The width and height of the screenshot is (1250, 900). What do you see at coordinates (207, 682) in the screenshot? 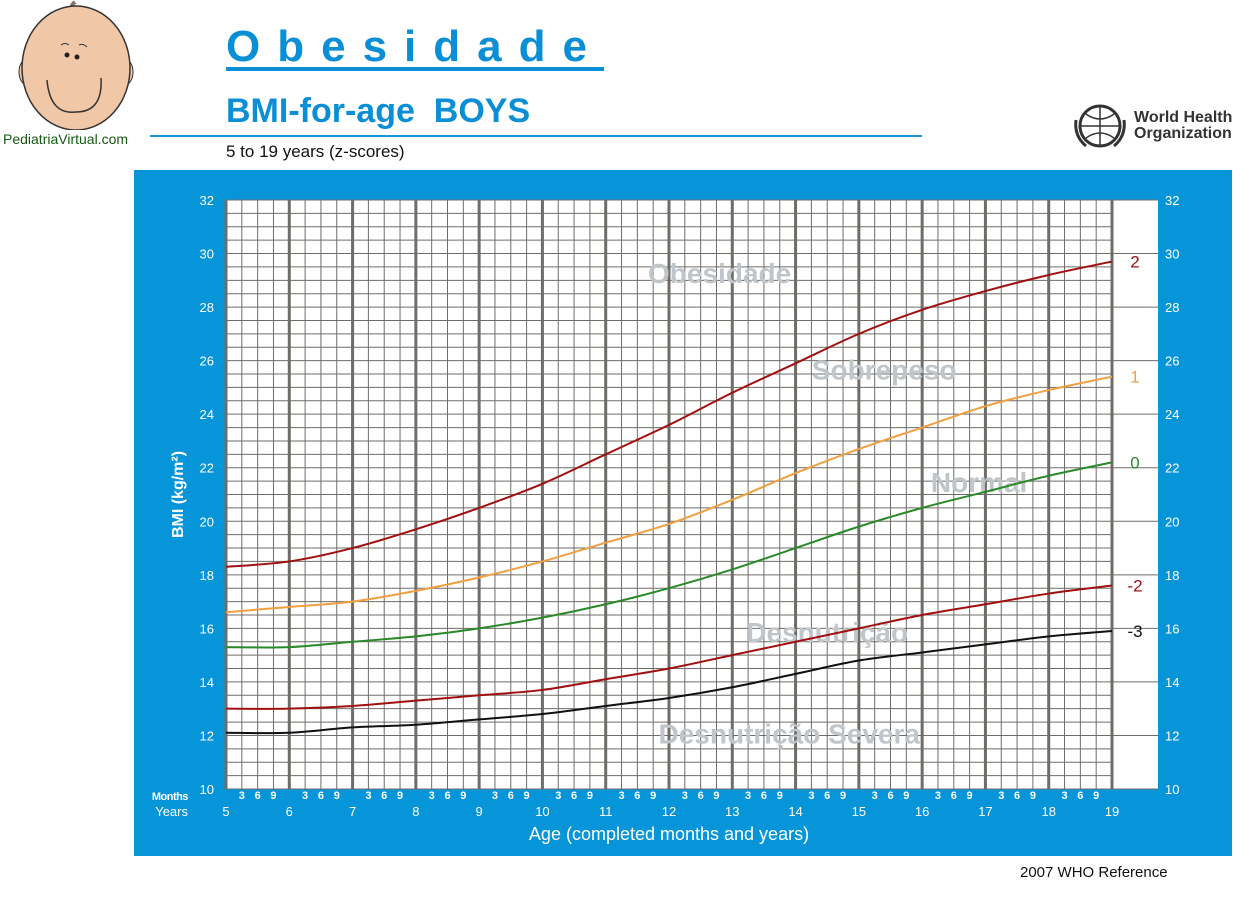
I see `y-tick-label-left: 14` at bounding box center [207, 682].